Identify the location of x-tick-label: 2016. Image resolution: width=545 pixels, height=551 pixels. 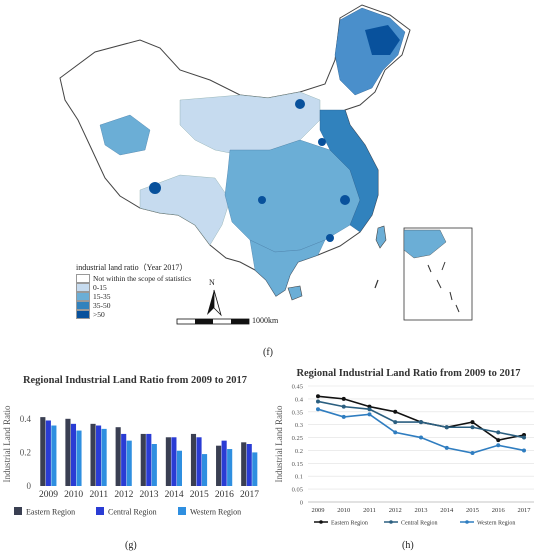
(224, 495).